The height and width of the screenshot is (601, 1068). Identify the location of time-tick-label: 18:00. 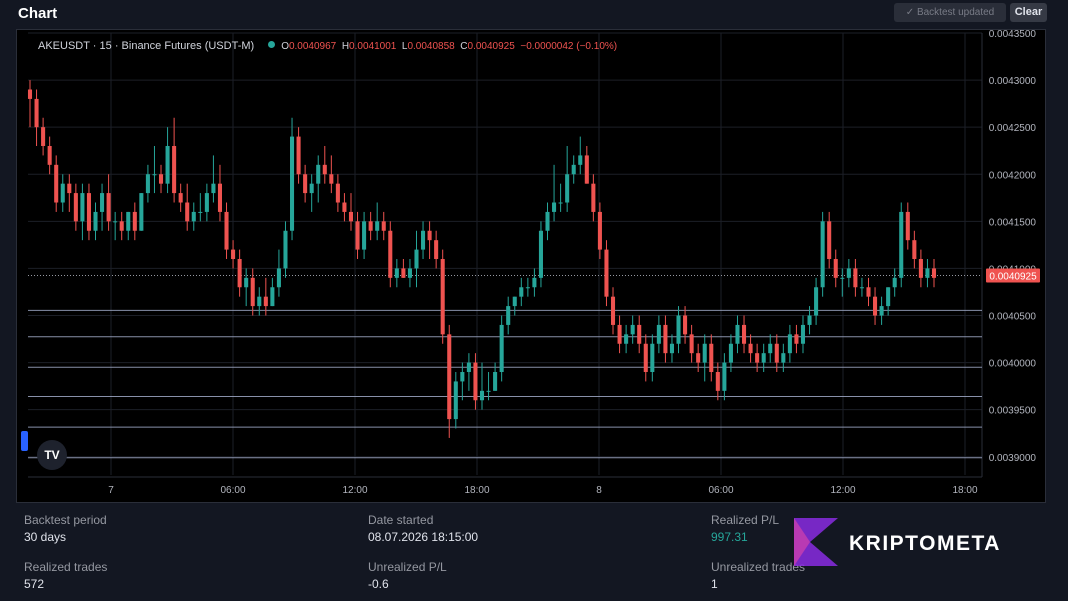
(964, 490).